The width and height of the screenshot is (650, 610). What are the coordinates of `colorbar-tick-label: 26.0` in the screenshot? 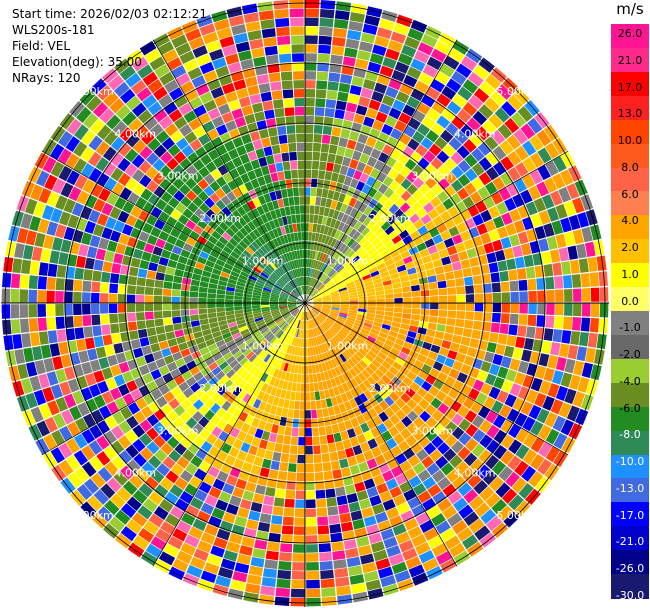 It's located at (630, 33).